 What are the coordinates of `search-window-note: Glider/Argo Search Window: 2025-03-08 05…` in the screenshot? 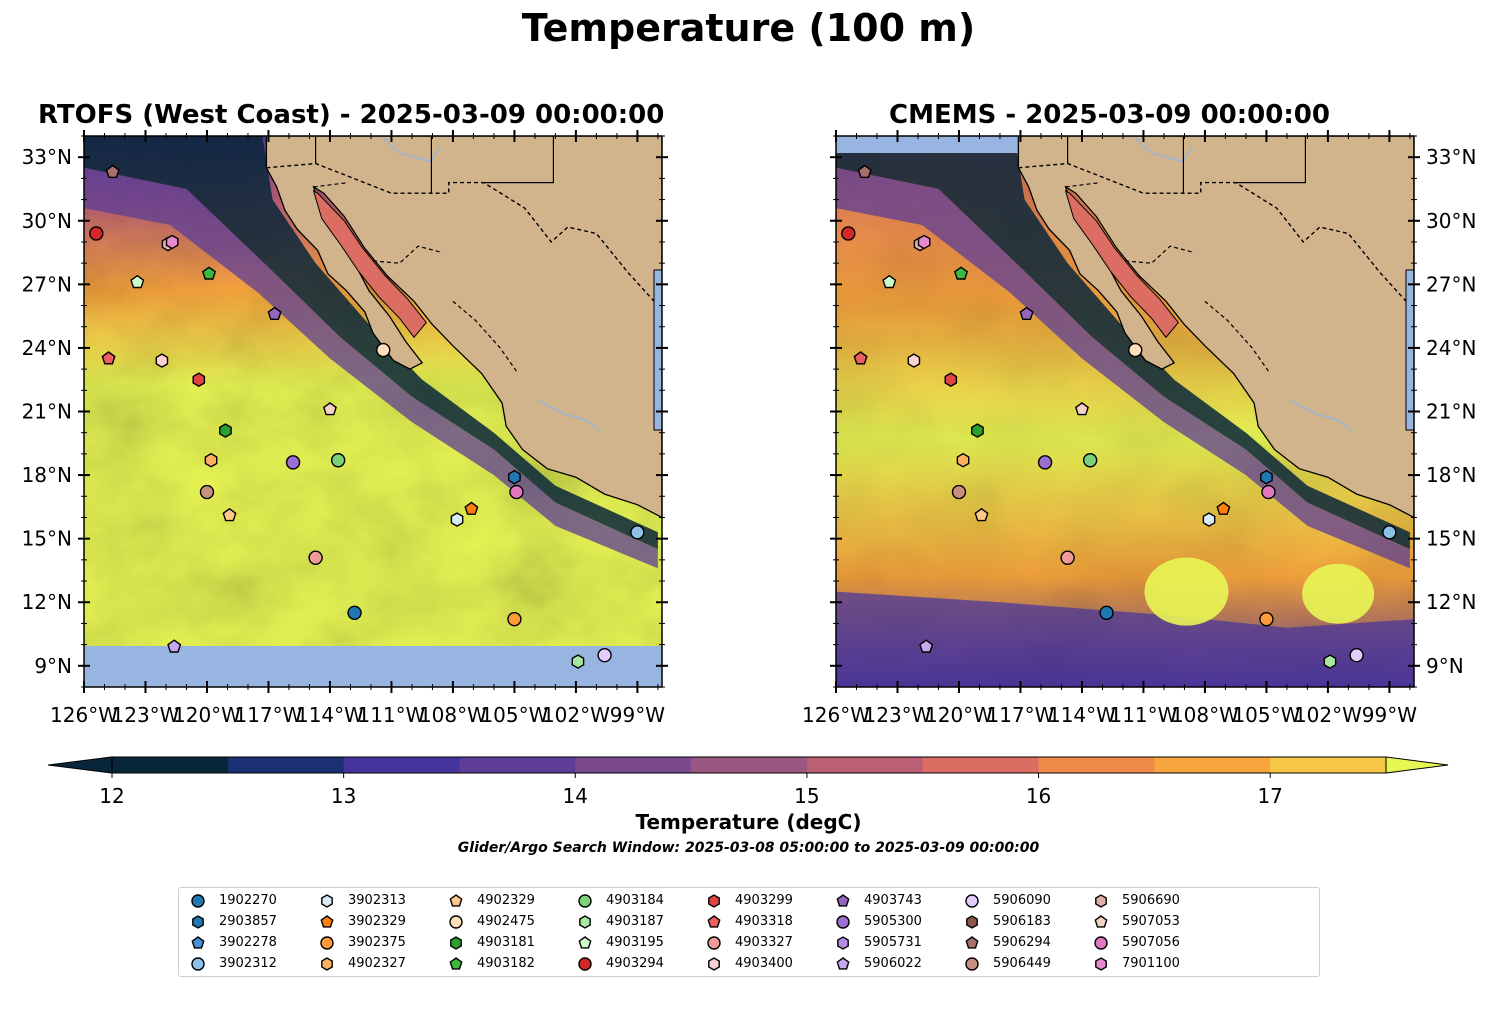 It's located at (748, 848).